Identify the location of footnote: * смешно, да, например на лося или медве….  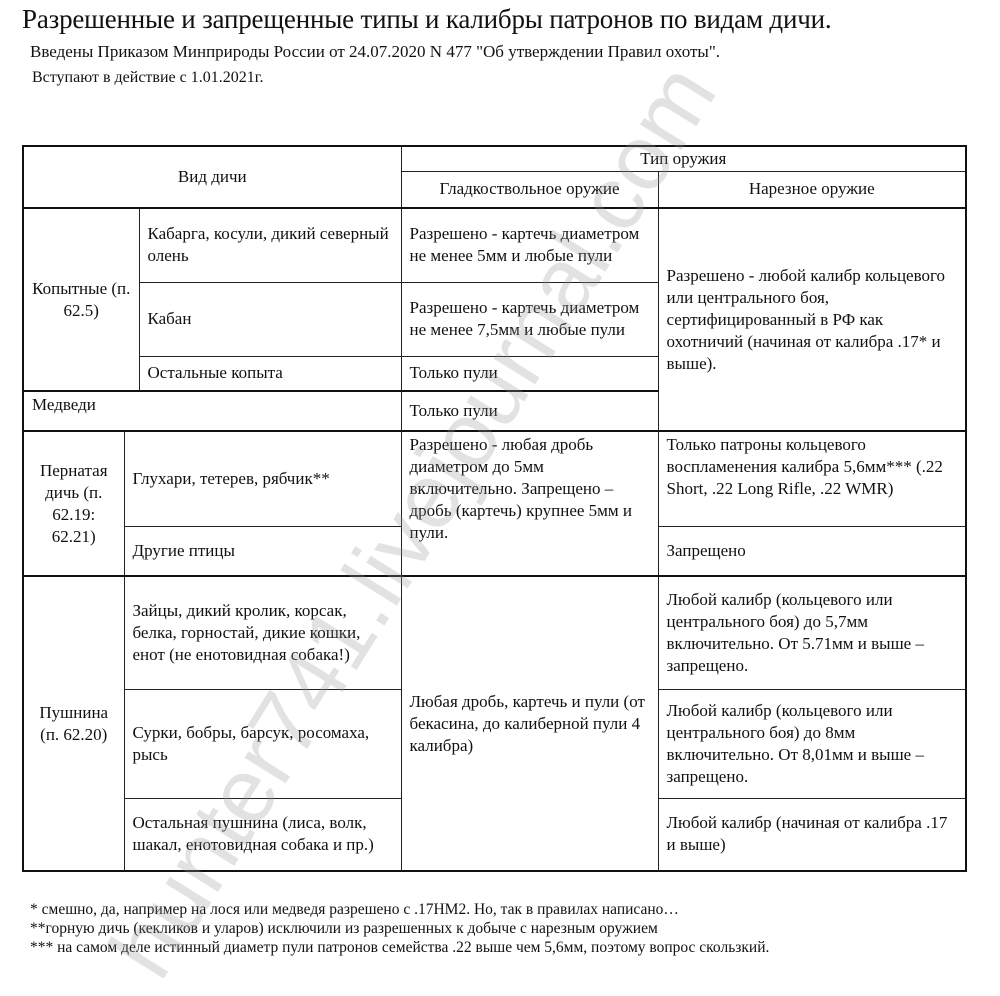
(354, 909).